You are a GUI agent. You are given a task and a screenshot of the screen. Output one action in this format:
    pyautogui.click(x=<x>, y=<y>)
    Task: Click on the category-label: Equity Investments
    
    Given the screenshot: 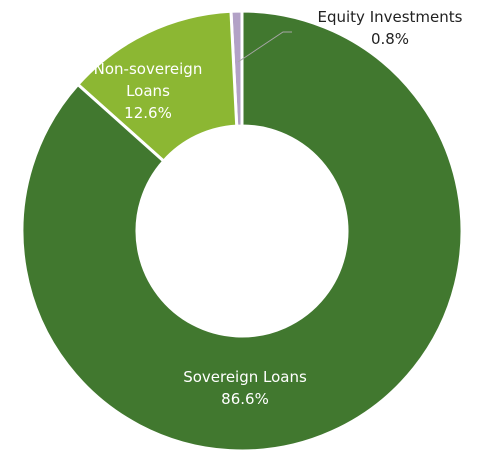 What is the action you would take?
    pyautogui.click(x=390, y=17)
    